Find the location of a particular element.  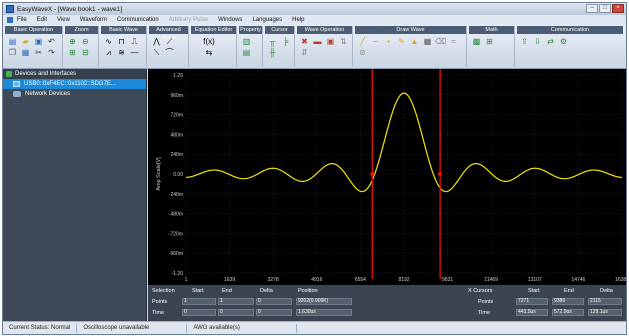

exp-fall-icon: ⟍ is located at coordinates (156, 52).